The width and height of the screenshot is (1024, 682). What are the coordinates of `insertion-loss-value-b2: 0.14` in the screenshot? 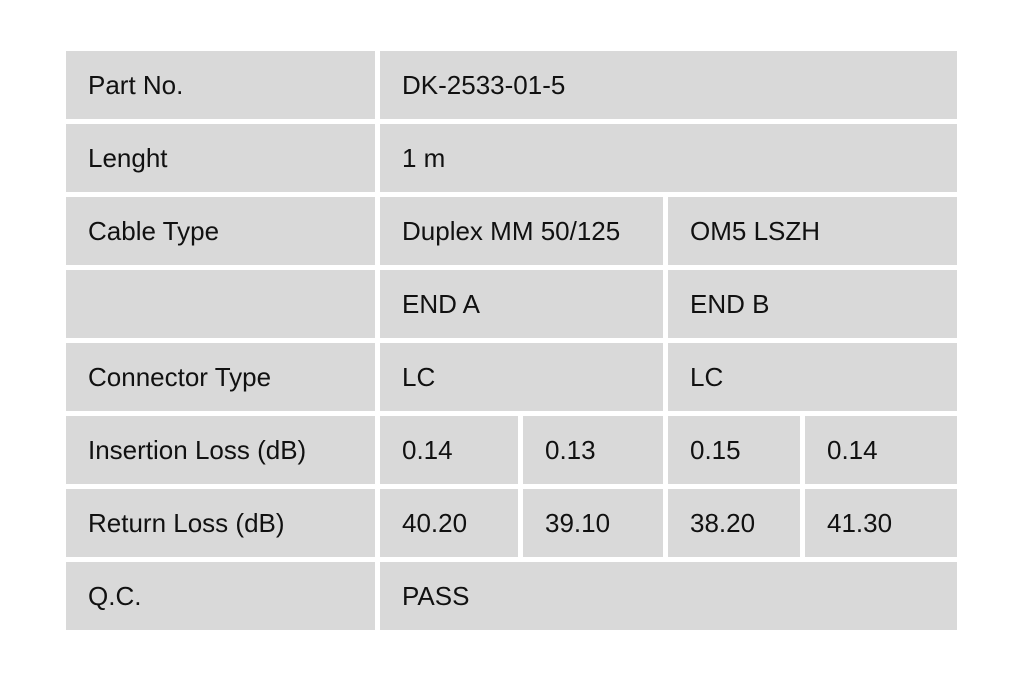 It's located at (881, 450).